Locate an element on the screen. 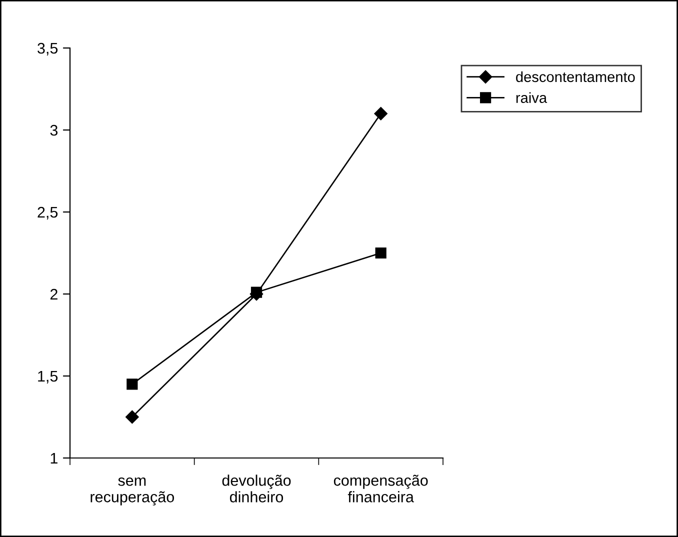 This screenshot has width=678, height=537. y-tick-label: 1 is located at coordinates (54, 458).